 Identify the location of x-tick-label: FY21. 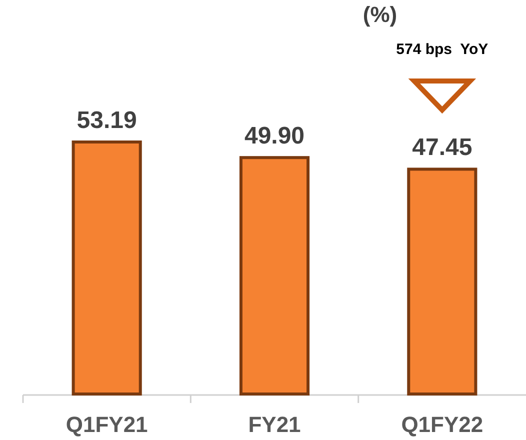
(274, 424).